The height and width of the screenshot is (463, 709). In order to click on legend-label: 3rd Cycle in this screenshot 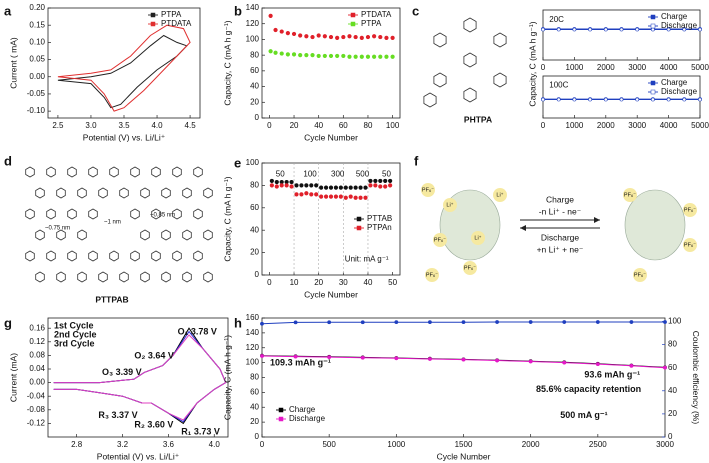, I will do `click(74, 343)`.